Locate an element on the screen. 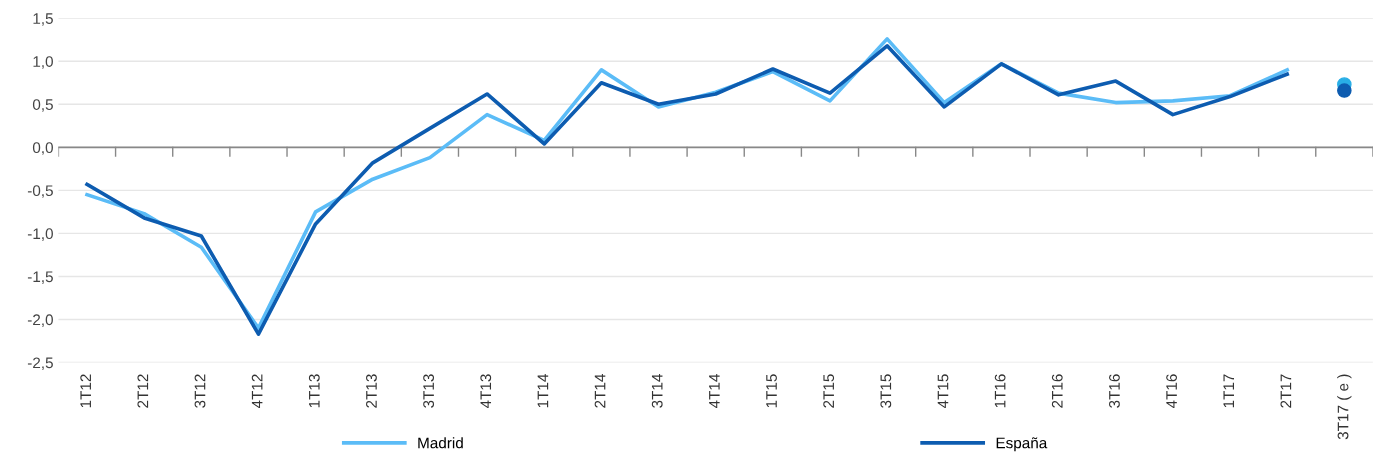 This screenshot has width=1391, height=456. legend-label: España is located at coordinates (1022, 444).